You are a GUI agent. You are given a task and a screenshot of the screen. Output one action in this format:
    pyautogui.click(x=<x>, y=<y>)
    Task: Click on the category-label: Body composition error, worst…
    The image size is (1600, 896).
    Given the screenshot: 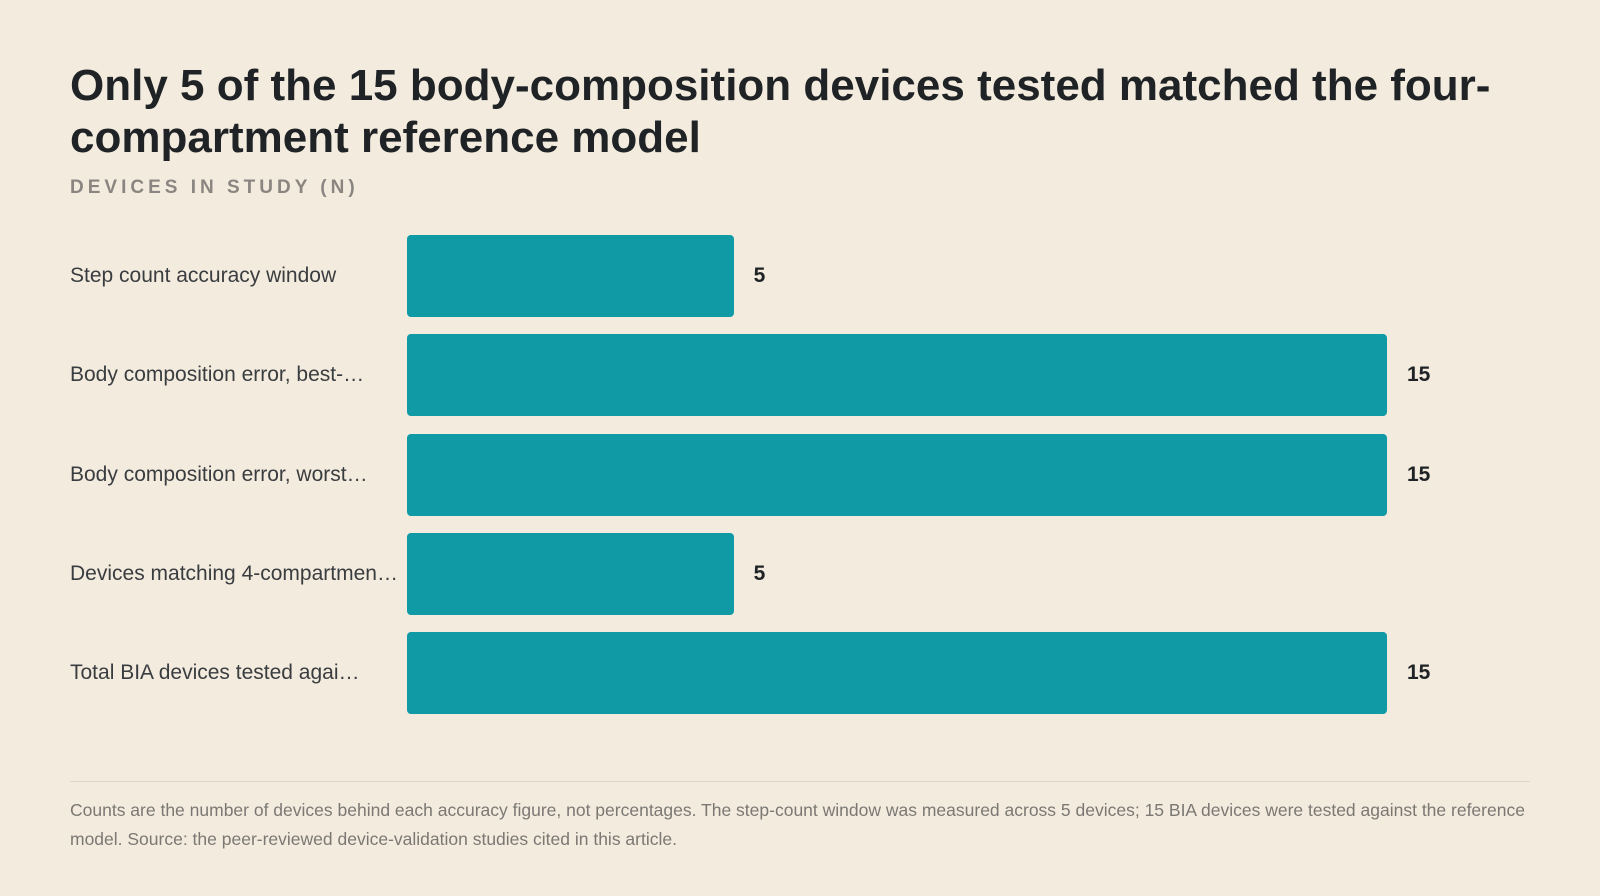 What is the action you would take?
    pyautogui.click(x=219, y=474)
    